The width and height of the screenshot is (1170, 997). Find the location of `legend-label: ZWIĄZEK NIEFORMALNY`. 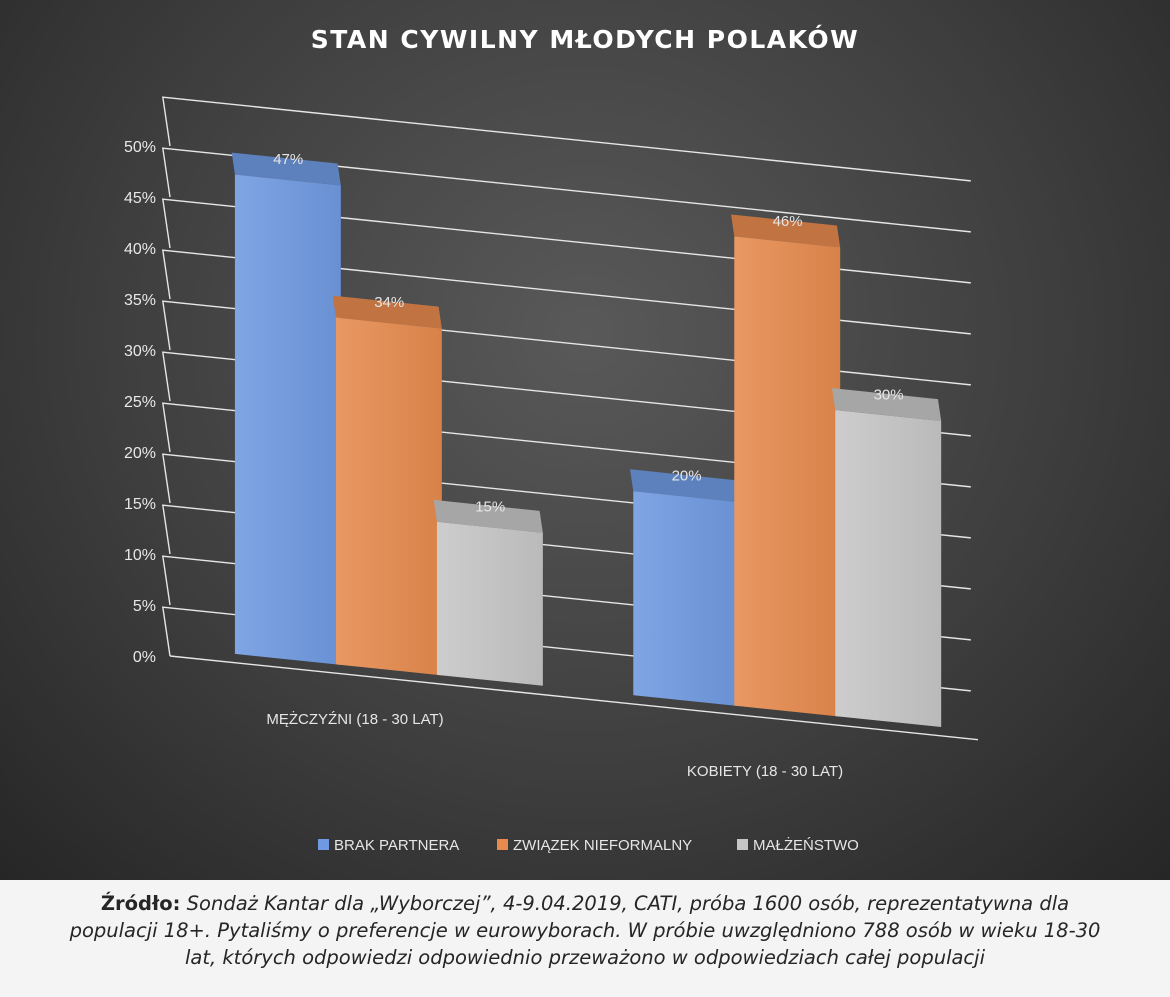

legend-label: ZWIĄZEK NIEFORMALNY is located at coordinates (602, 845).